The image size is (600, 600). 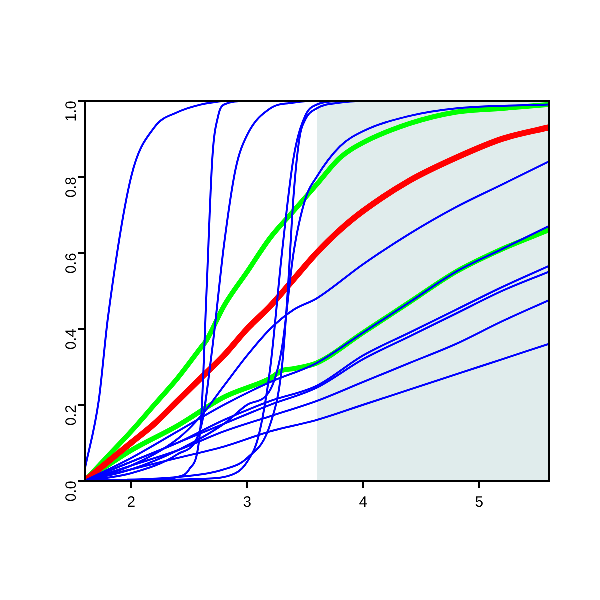 What do you see at coordinates (71, 491) in the screenshot?
I see `y-tick-label: 0.0` at bounding box center [71, 491].